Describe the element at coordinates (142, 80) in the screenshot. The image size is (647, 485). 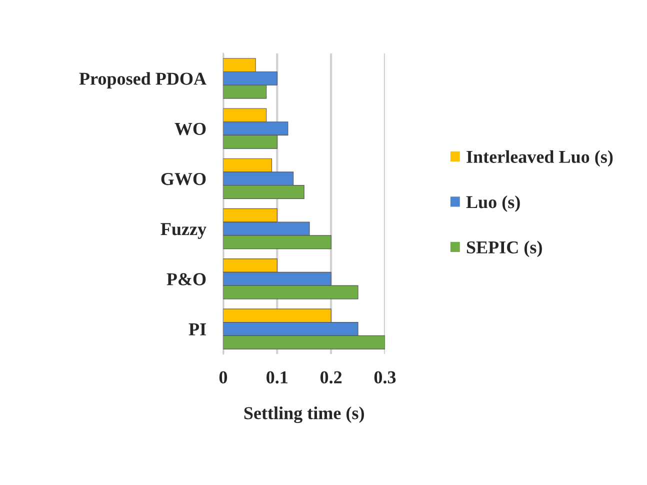
I see `y-tick-label: Proposed PDOA` at that location.